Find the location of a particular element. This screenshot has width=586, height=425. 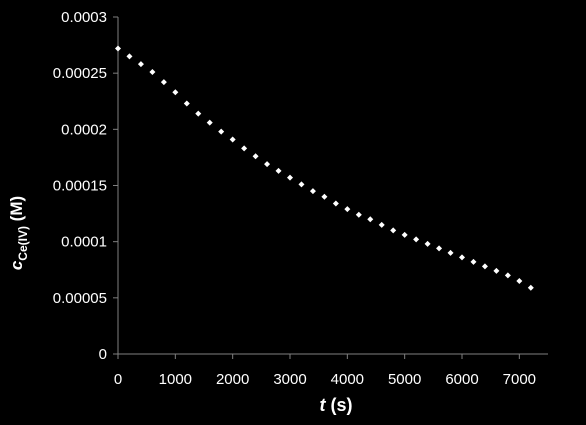

y-axis-unit: (M) is located at coordinates (16, 211).